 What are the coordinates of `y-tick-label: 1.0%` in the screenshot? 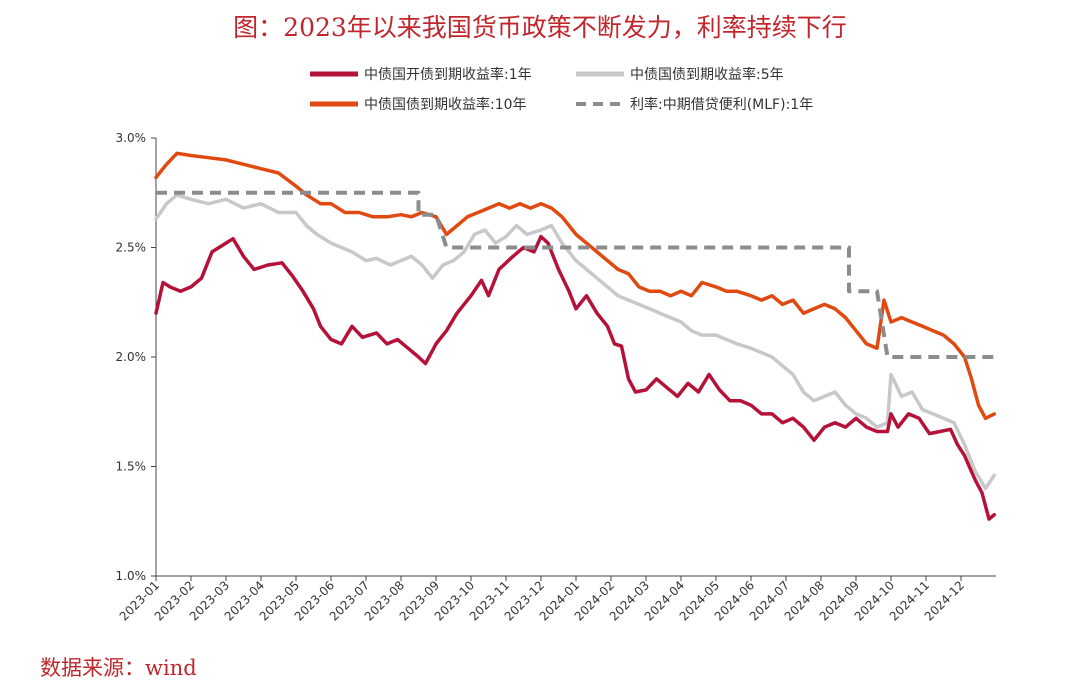 It's located at (131, 576).